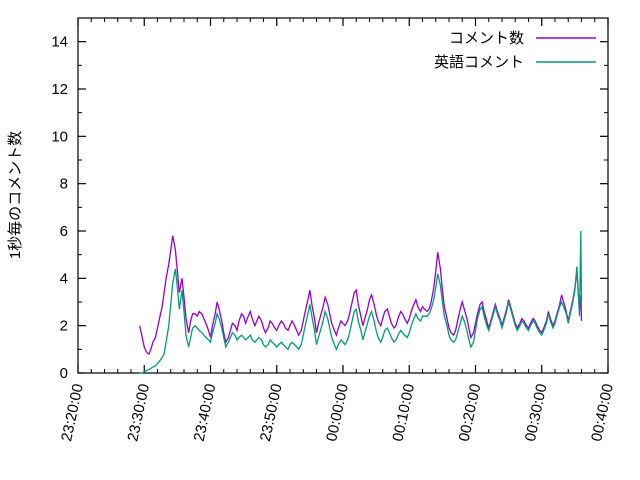  Describe the element at coordinates (479, 62) in the screenshot. I see `legend-label-2: 英語コメント` at that location.